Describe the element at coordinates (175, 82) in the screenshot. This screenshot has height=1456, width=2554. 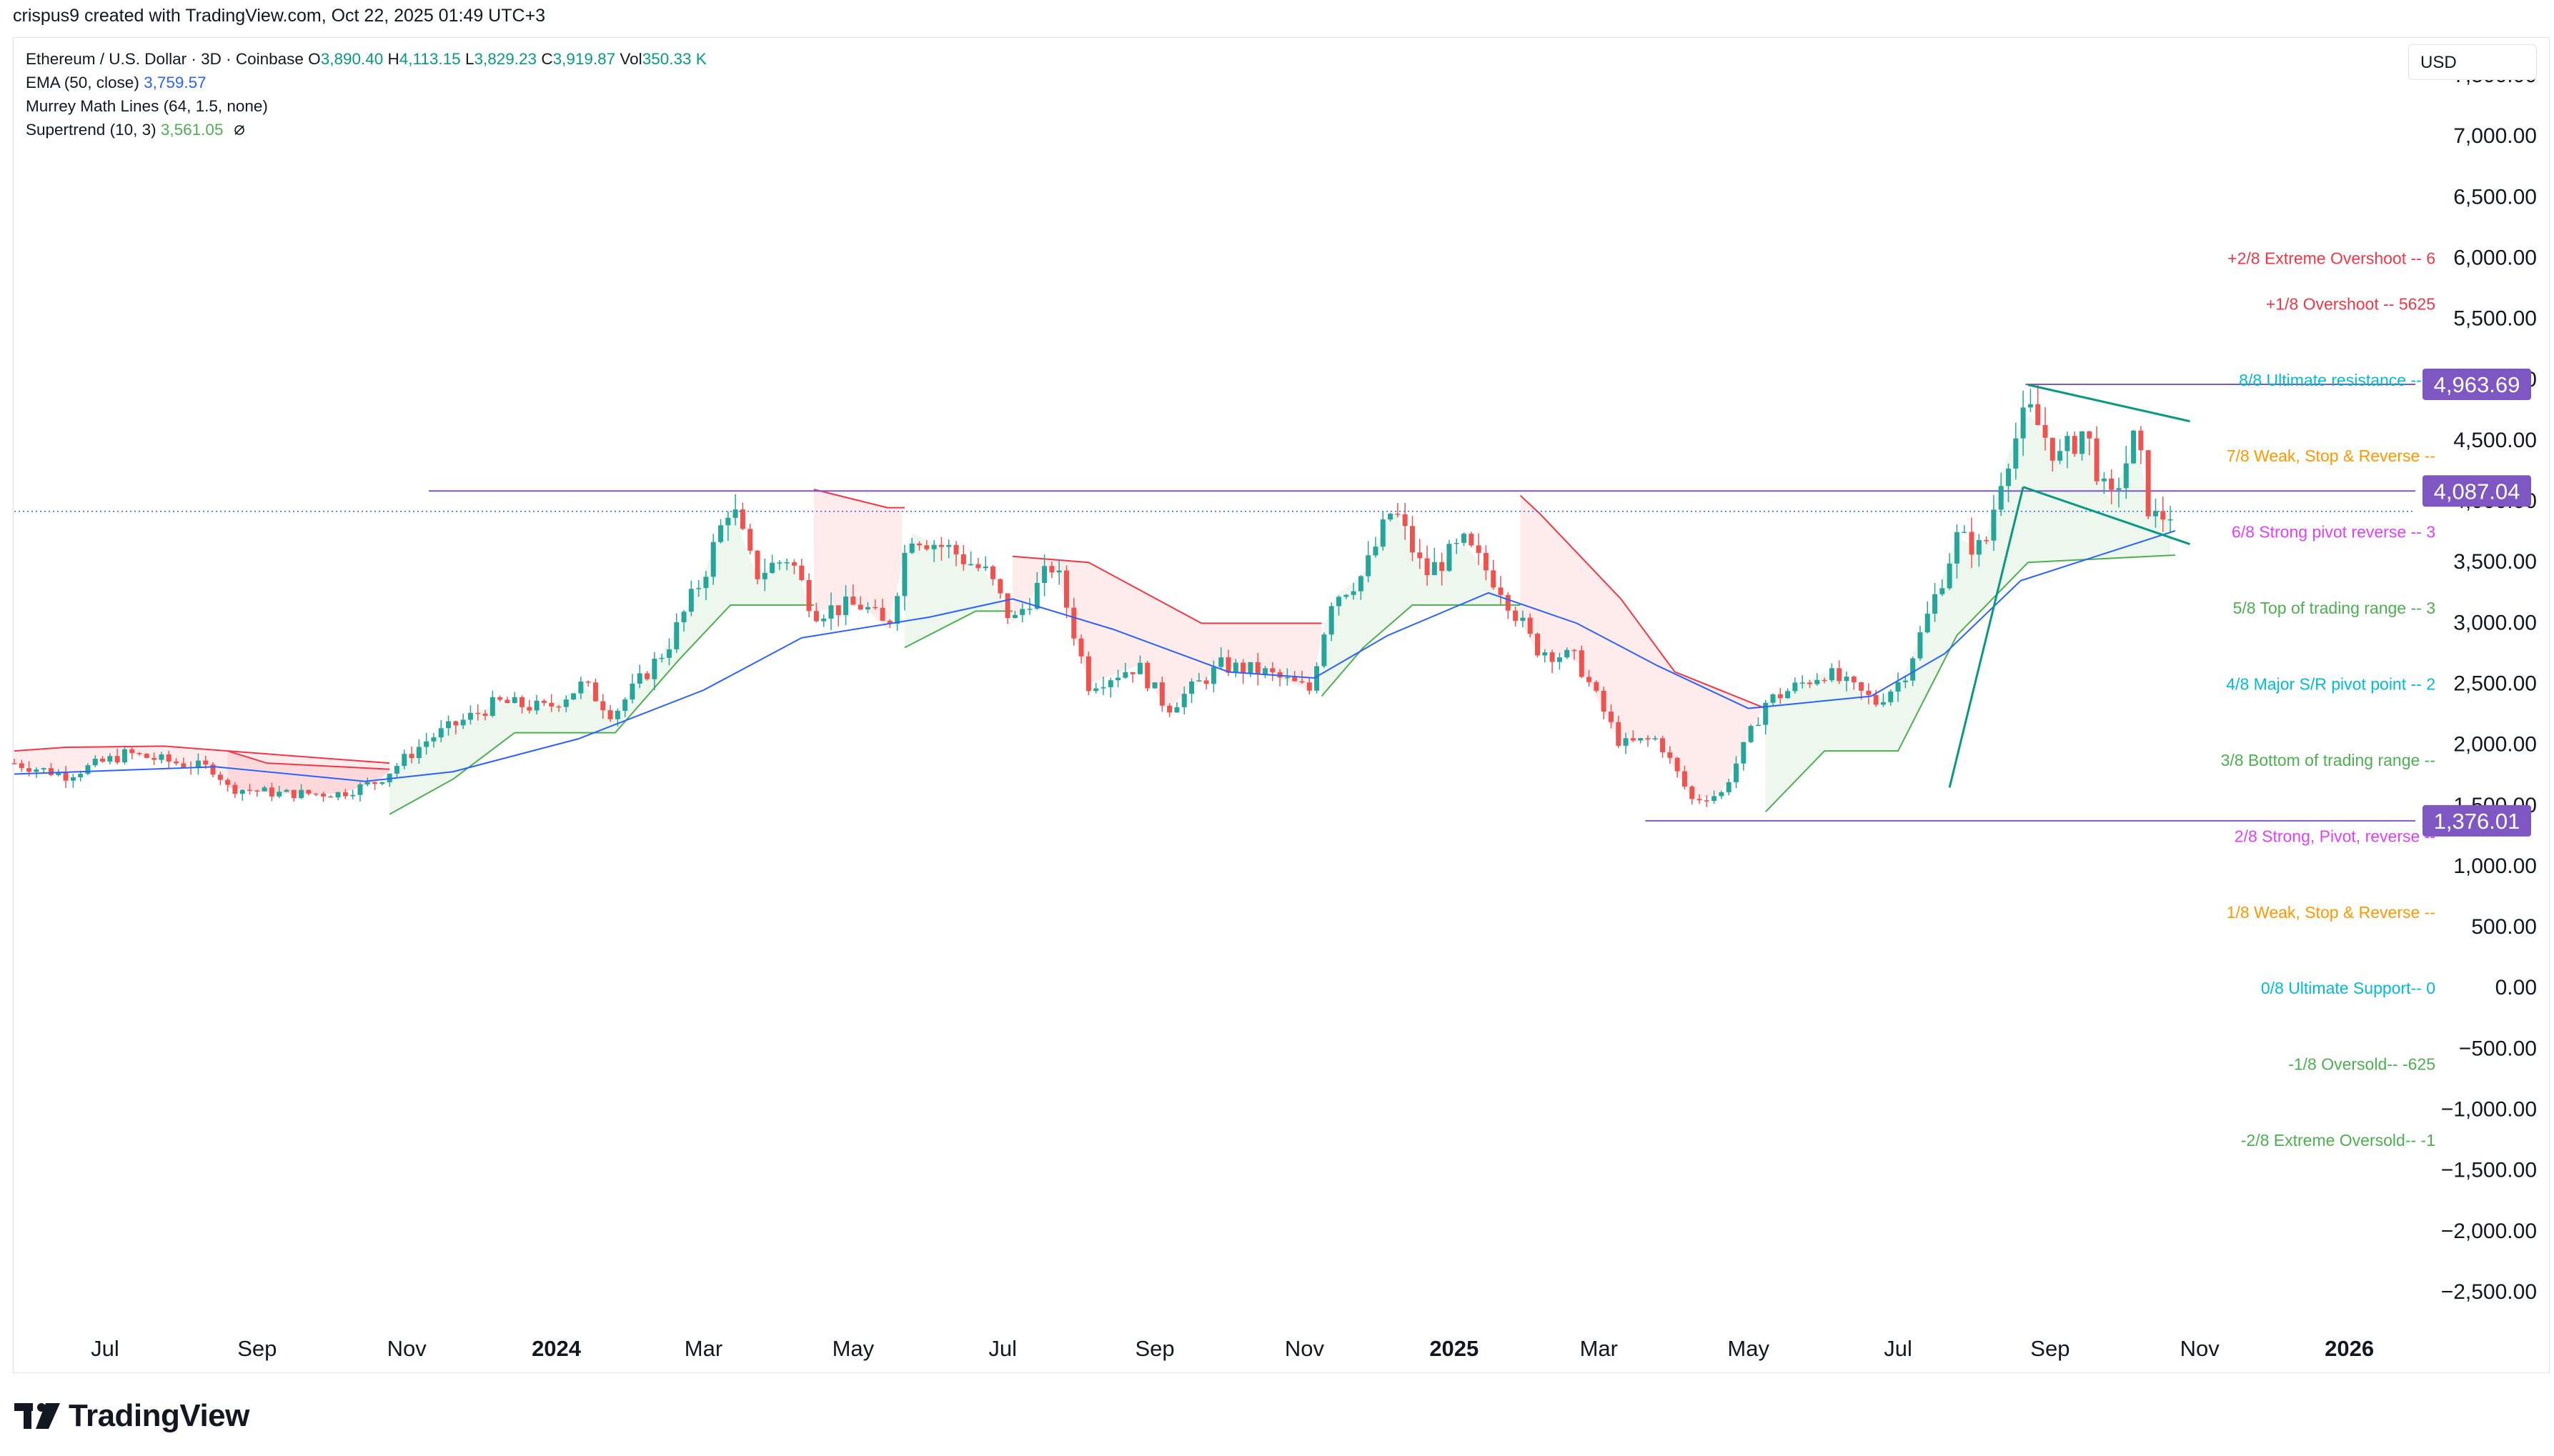
I see `ema-value: 3,759.57` at that location.